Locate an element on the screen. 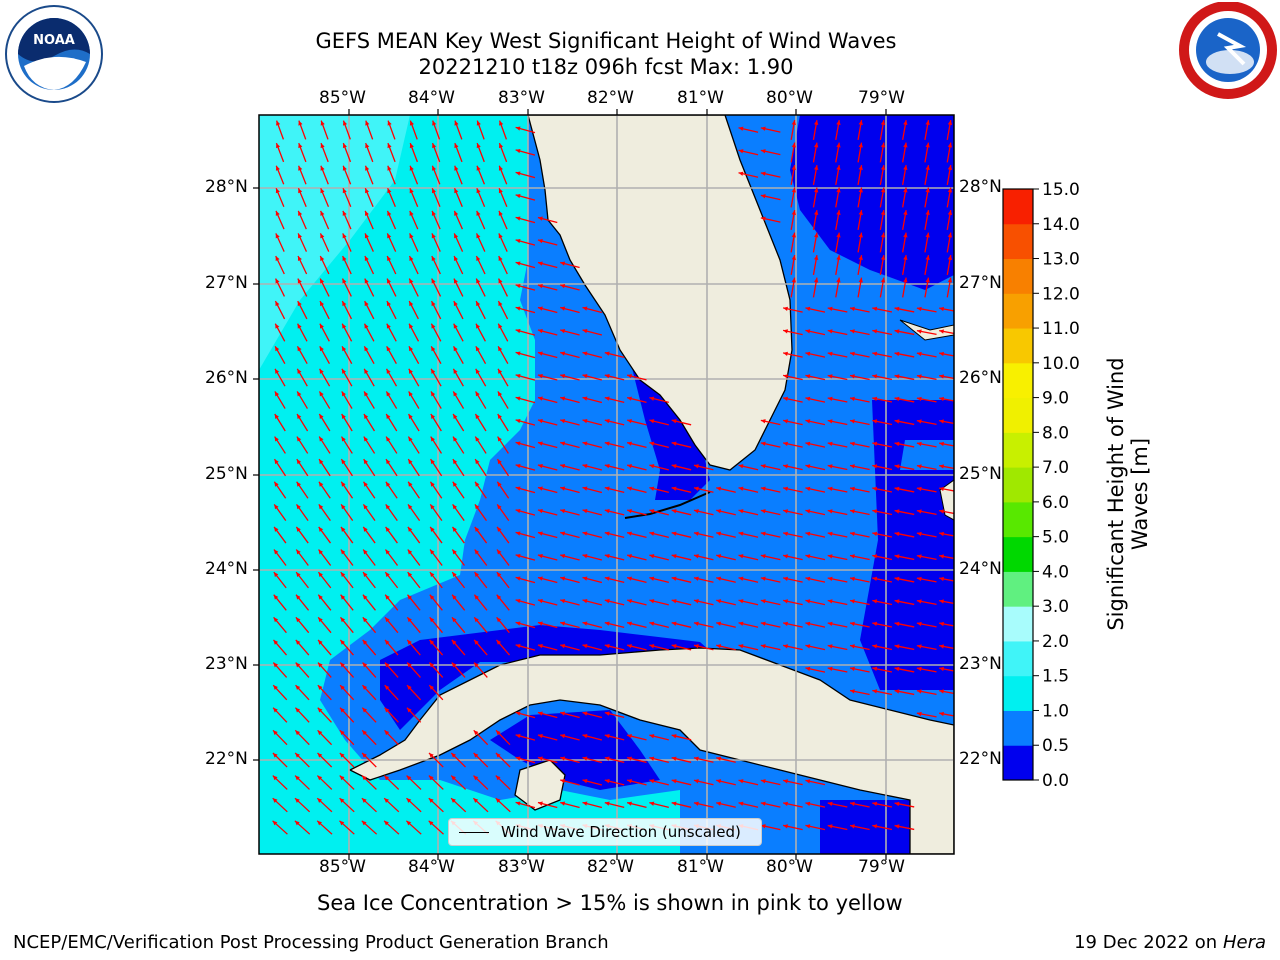  lon-label-top: 80°W is located at coordinates (789, 98).